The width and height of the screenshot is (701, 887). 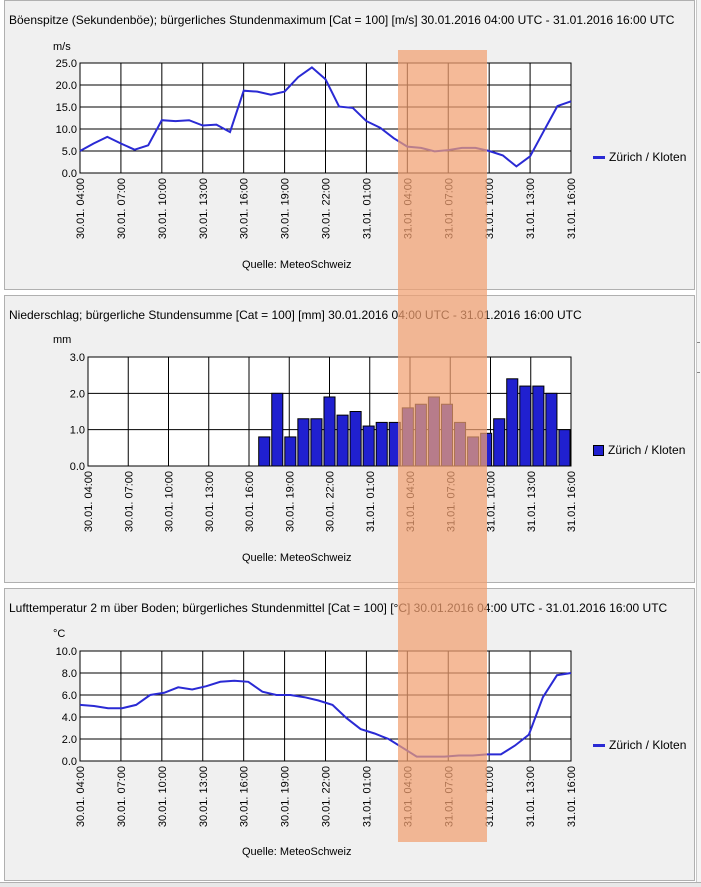 I want to click on scrollbar-track, so click(x=698, y=443).